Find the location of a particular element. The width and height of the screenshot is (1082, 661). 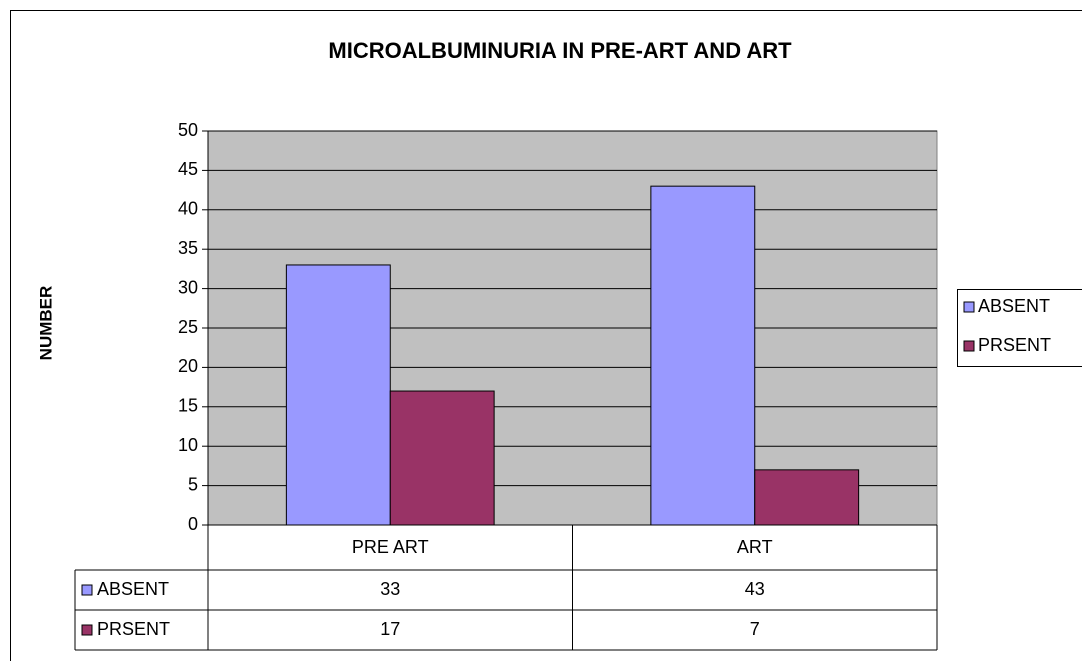

y-axis-title: NUMBER is located at coordinates (45, 323).